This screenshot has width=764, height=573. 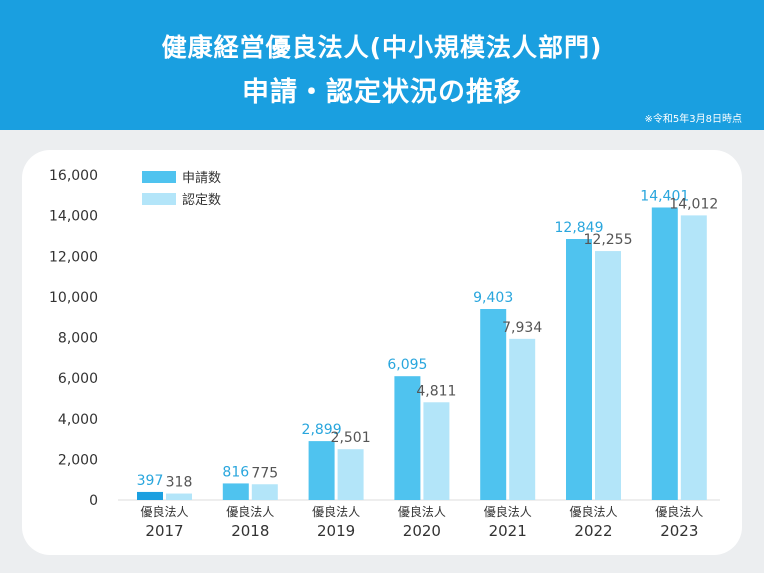 I want to click on x-year-label: 2020, so click(x=422, y=531).